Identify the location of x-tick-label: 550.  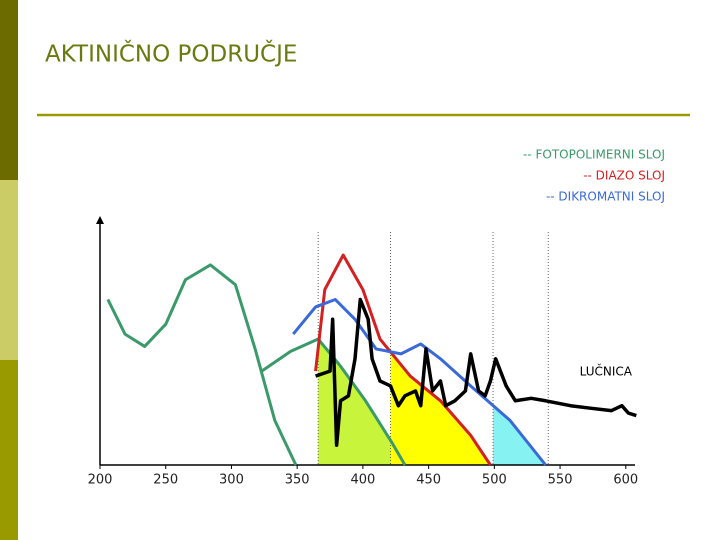
(560, 480).